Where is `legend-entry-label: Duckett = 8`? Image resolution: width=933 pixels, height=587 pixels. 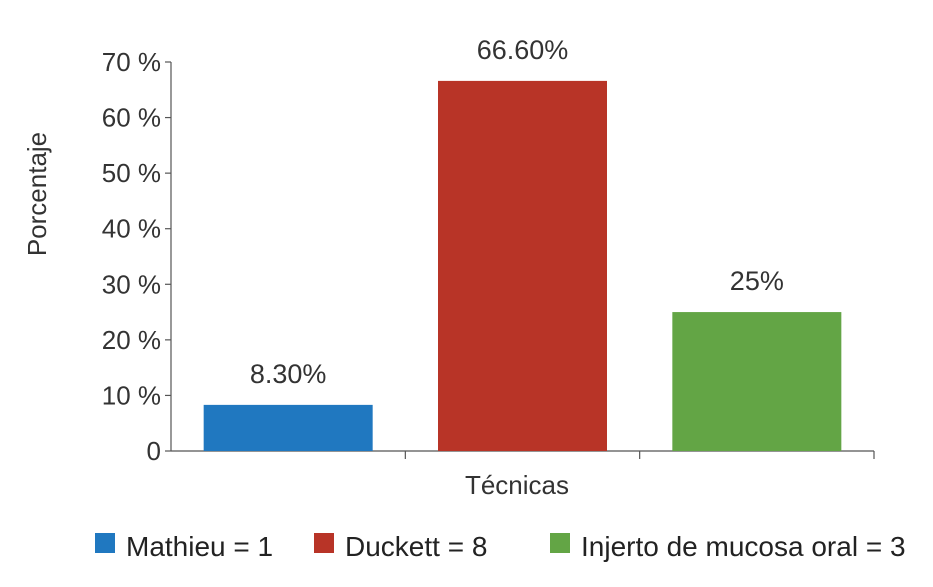 legend-entry-label: Duckett = 8 is located at coordinates (416, 546).